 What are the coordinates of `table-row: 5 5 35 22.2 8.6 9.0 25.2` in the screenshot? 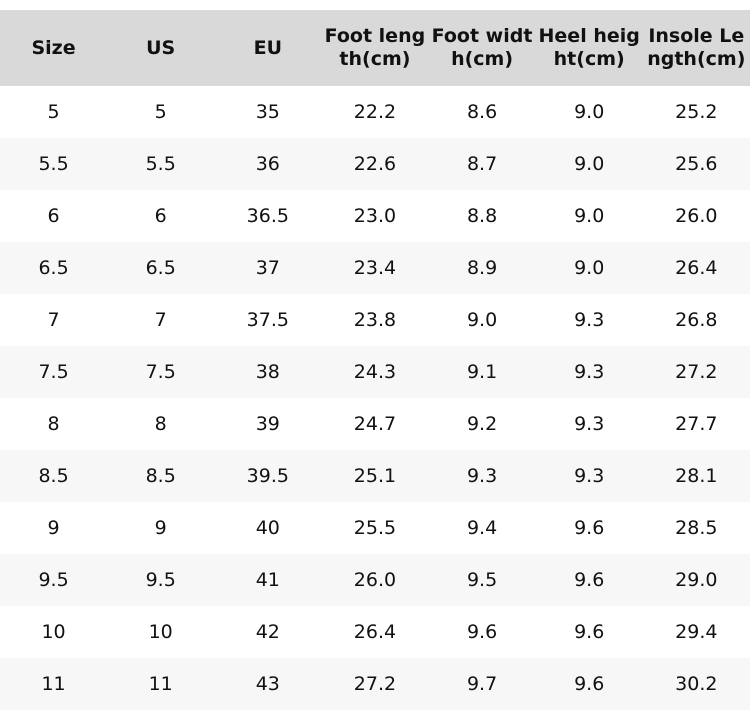 It's located at (375, 112).